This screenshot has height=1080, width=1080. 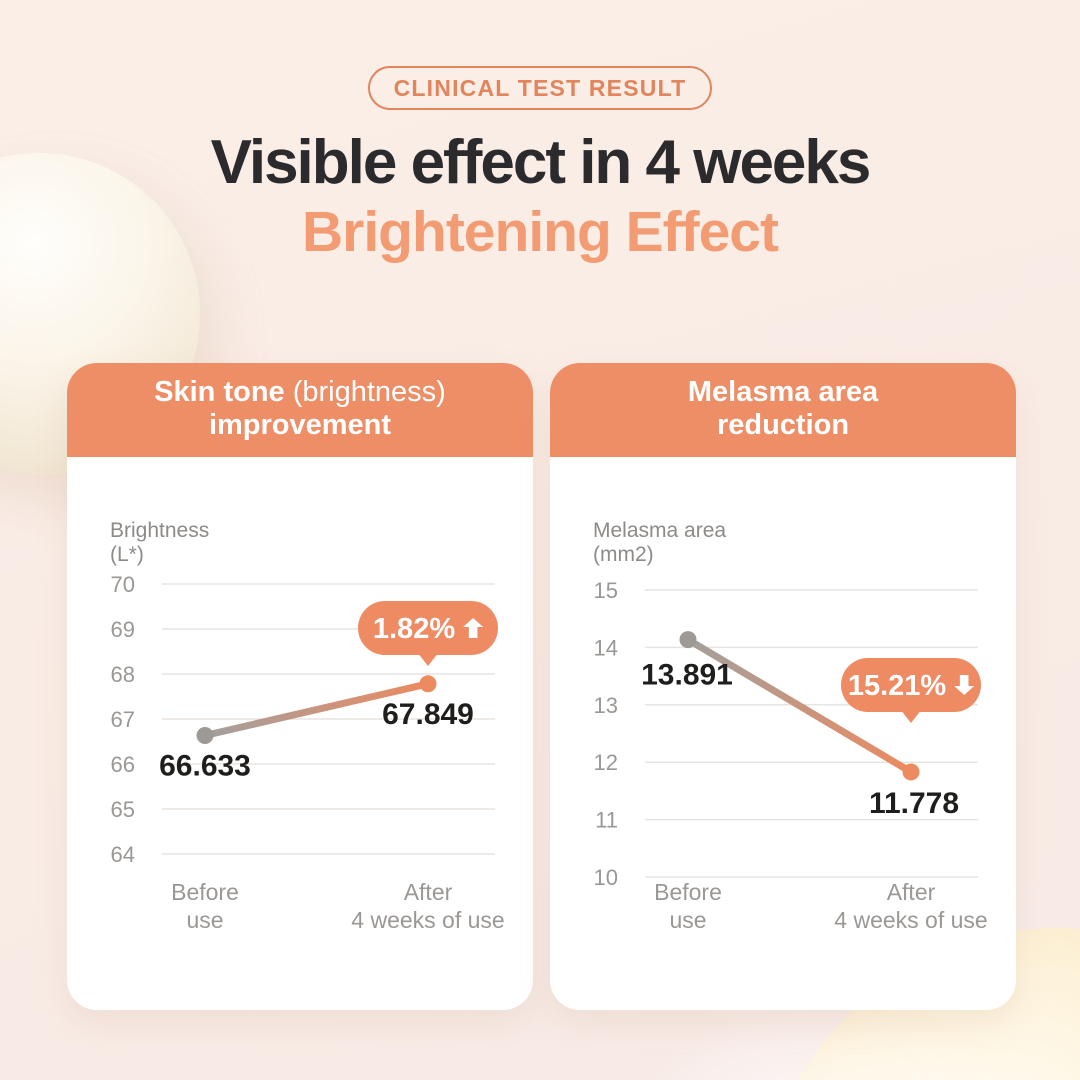 I want to click on y-tick-label: 67, so click(x=123, y=719).